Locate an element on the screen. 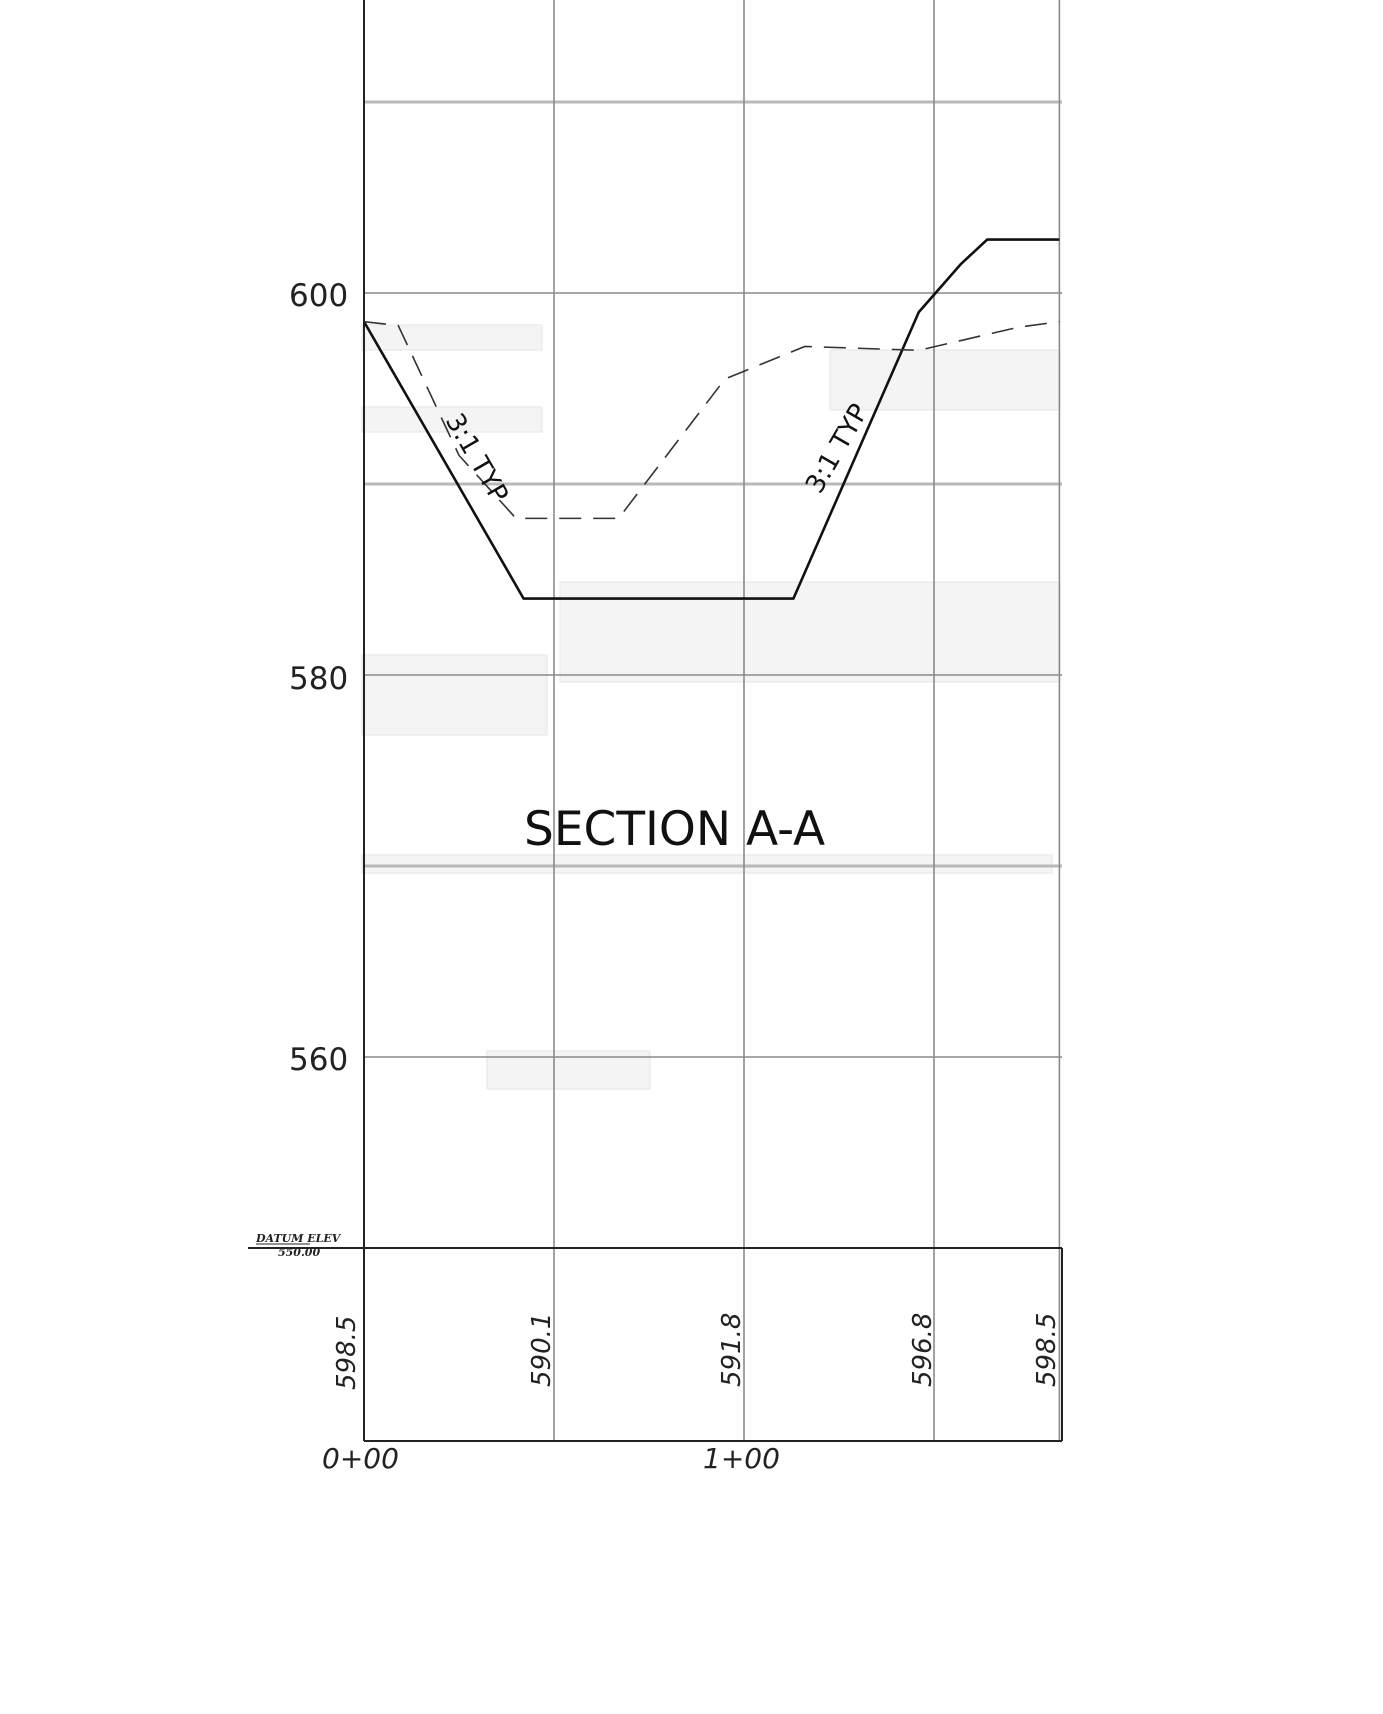 This screenshot has width=1383, height=1714. elevation-tick-label: 580 is located at coordinates (318, 679).